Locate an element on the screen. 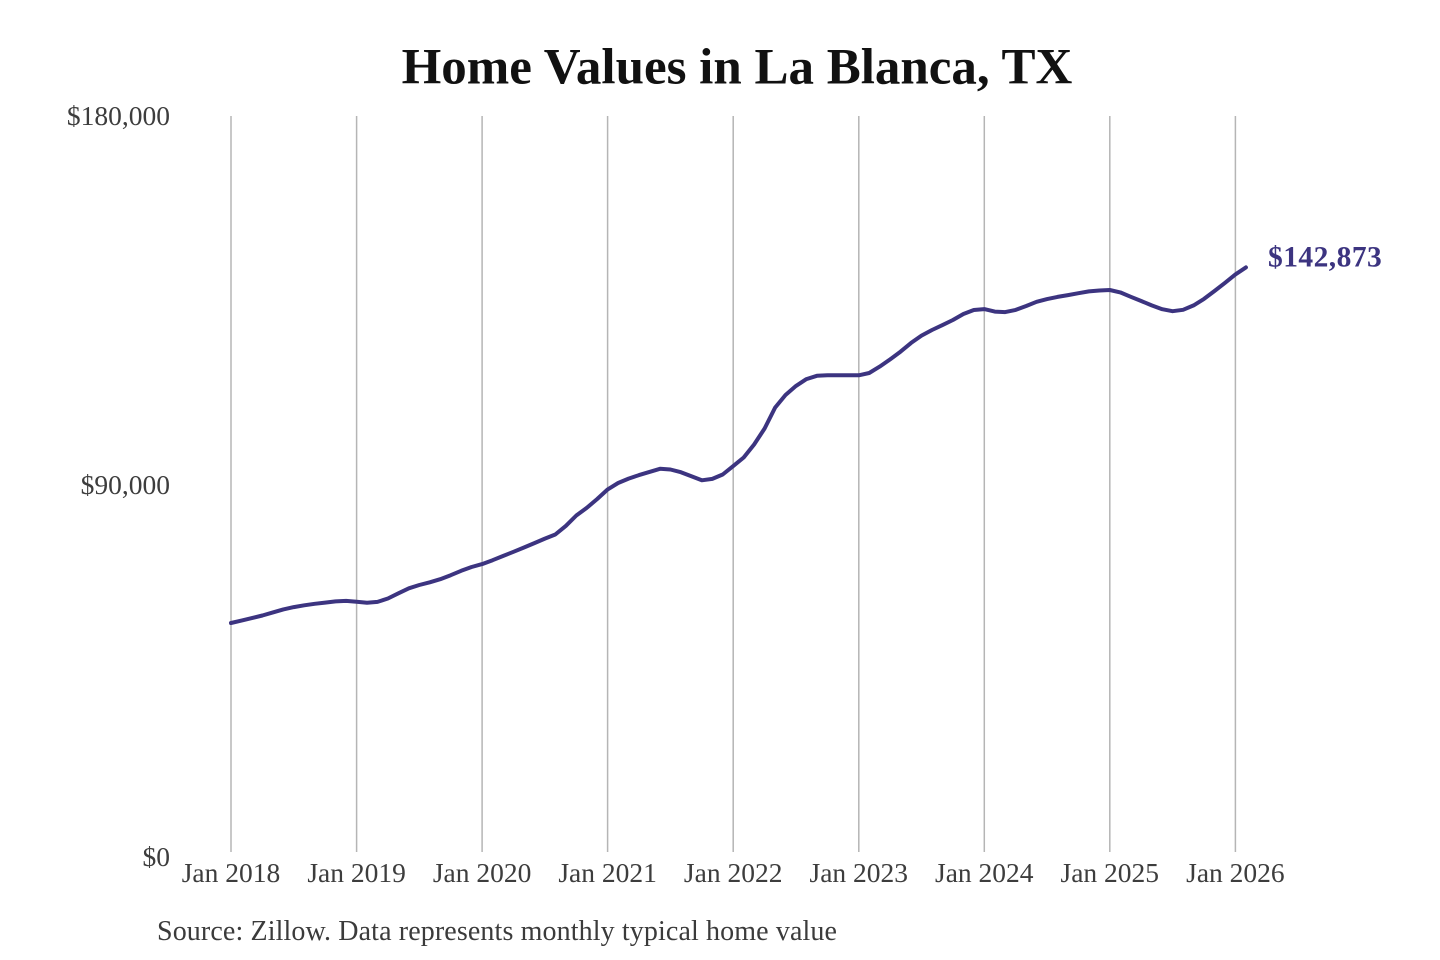 The height and width of the screenshot is (960, 1440). svg-text: Jan 2022 is located at coordinates (733, 872).